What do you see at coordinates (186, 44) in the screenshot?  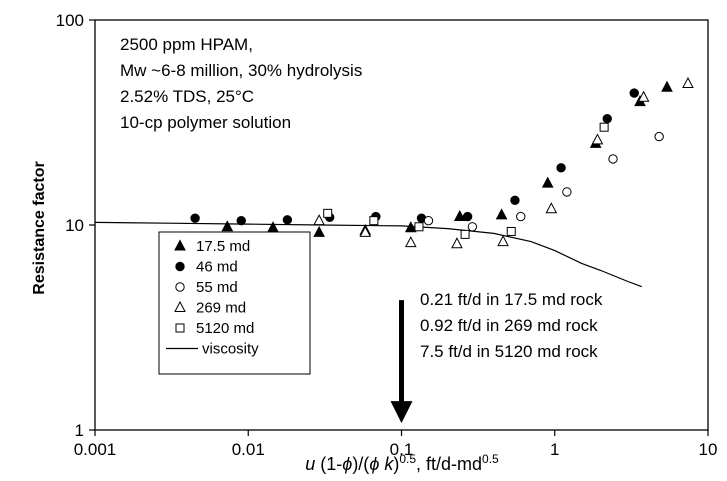 I see `annotation-line-1: 2500 ppm HPAM,` at bounding box center [186, 44].